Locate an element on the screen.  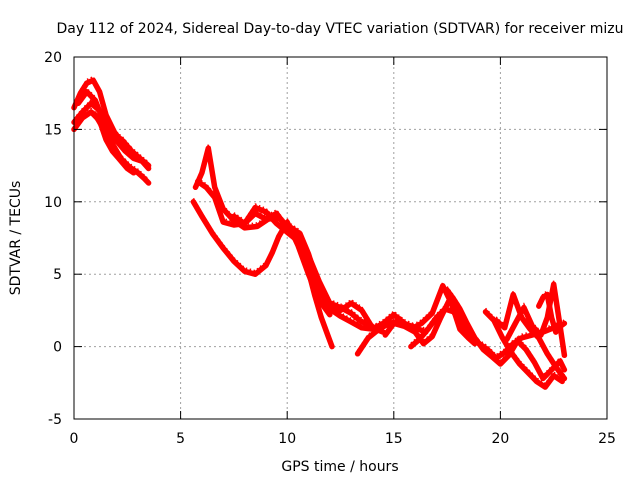
y-tick-label: 20 is located at coordinates (53, 58).